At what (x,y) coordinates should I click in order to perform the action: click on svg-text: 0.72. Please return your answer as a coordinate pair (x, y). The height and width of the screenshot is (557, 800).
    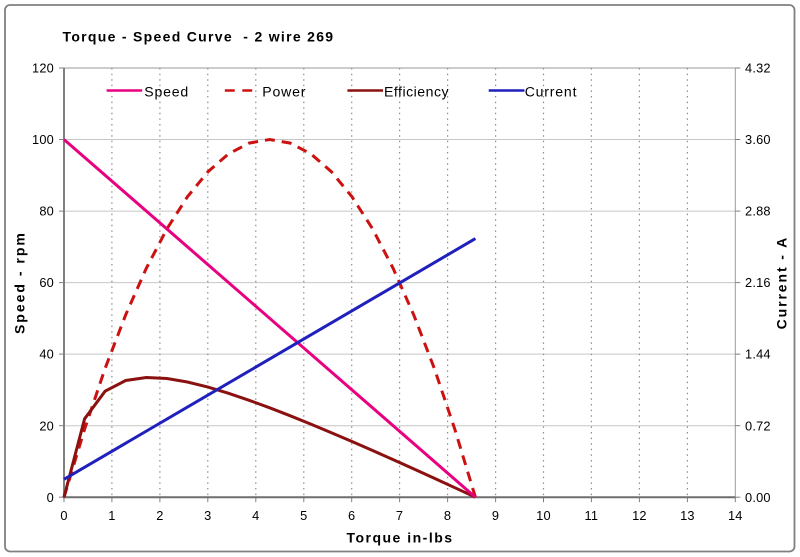
    Looking at the image, I should click on (758, 425).